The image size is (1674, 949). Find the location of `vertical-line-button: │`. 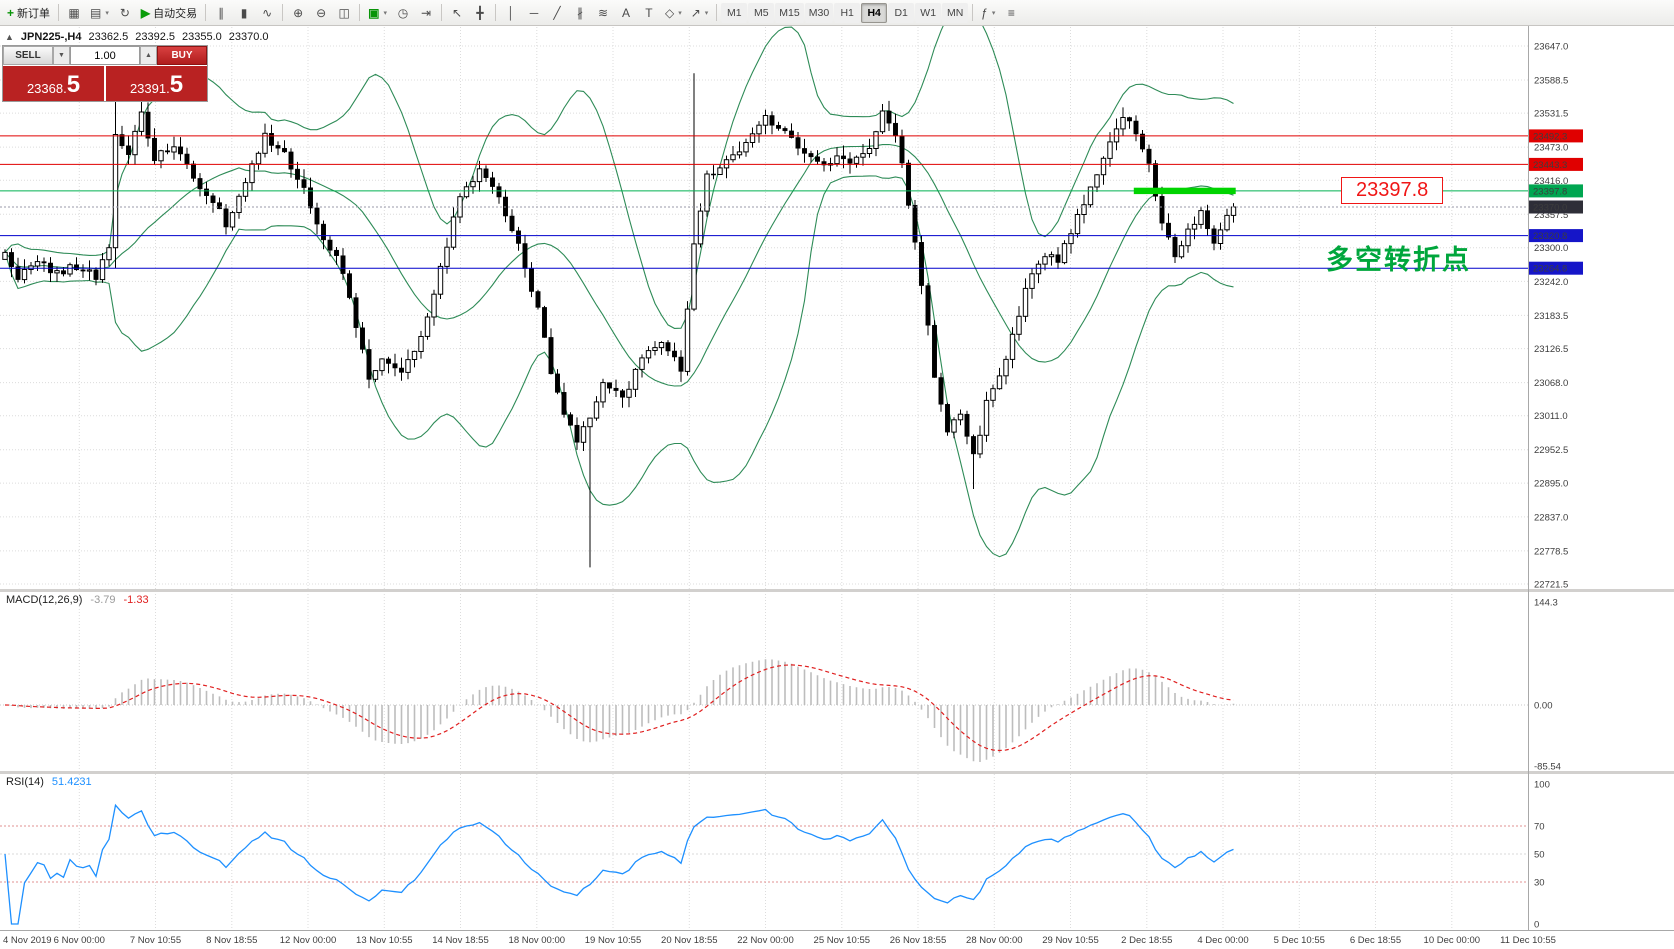

vertical-line-button: │ is located at coordinates (511, 12).